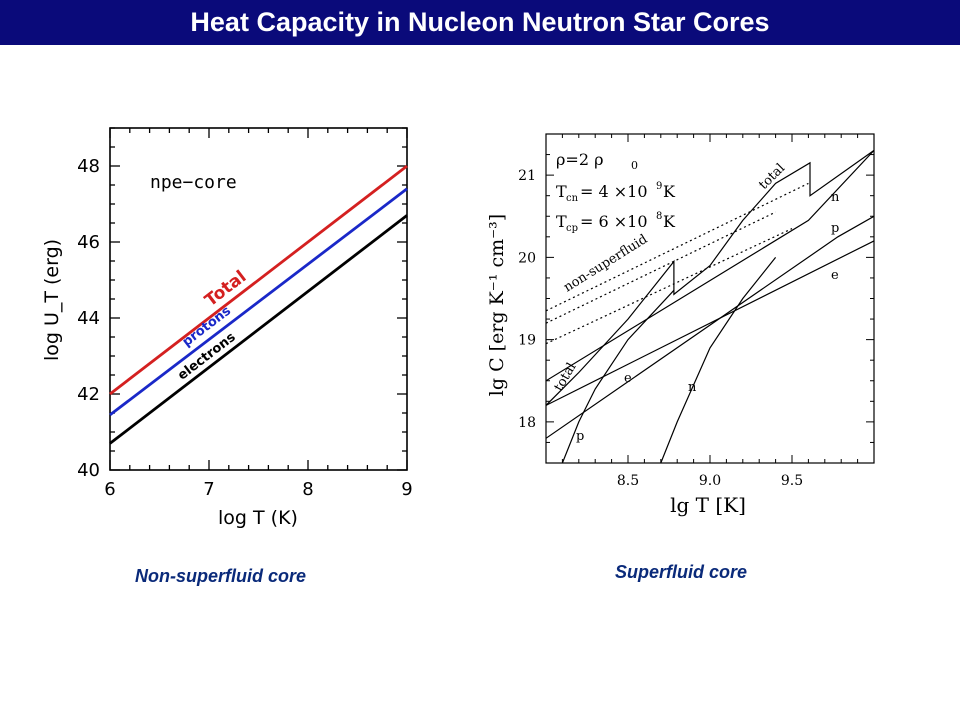 Image resolution: width=960 pixels, height=720 pixels. What do you see at coordinates (88, 394) in the screenshot?
I see `left-y-tick-label: 42` at bounding box center [88, 394].